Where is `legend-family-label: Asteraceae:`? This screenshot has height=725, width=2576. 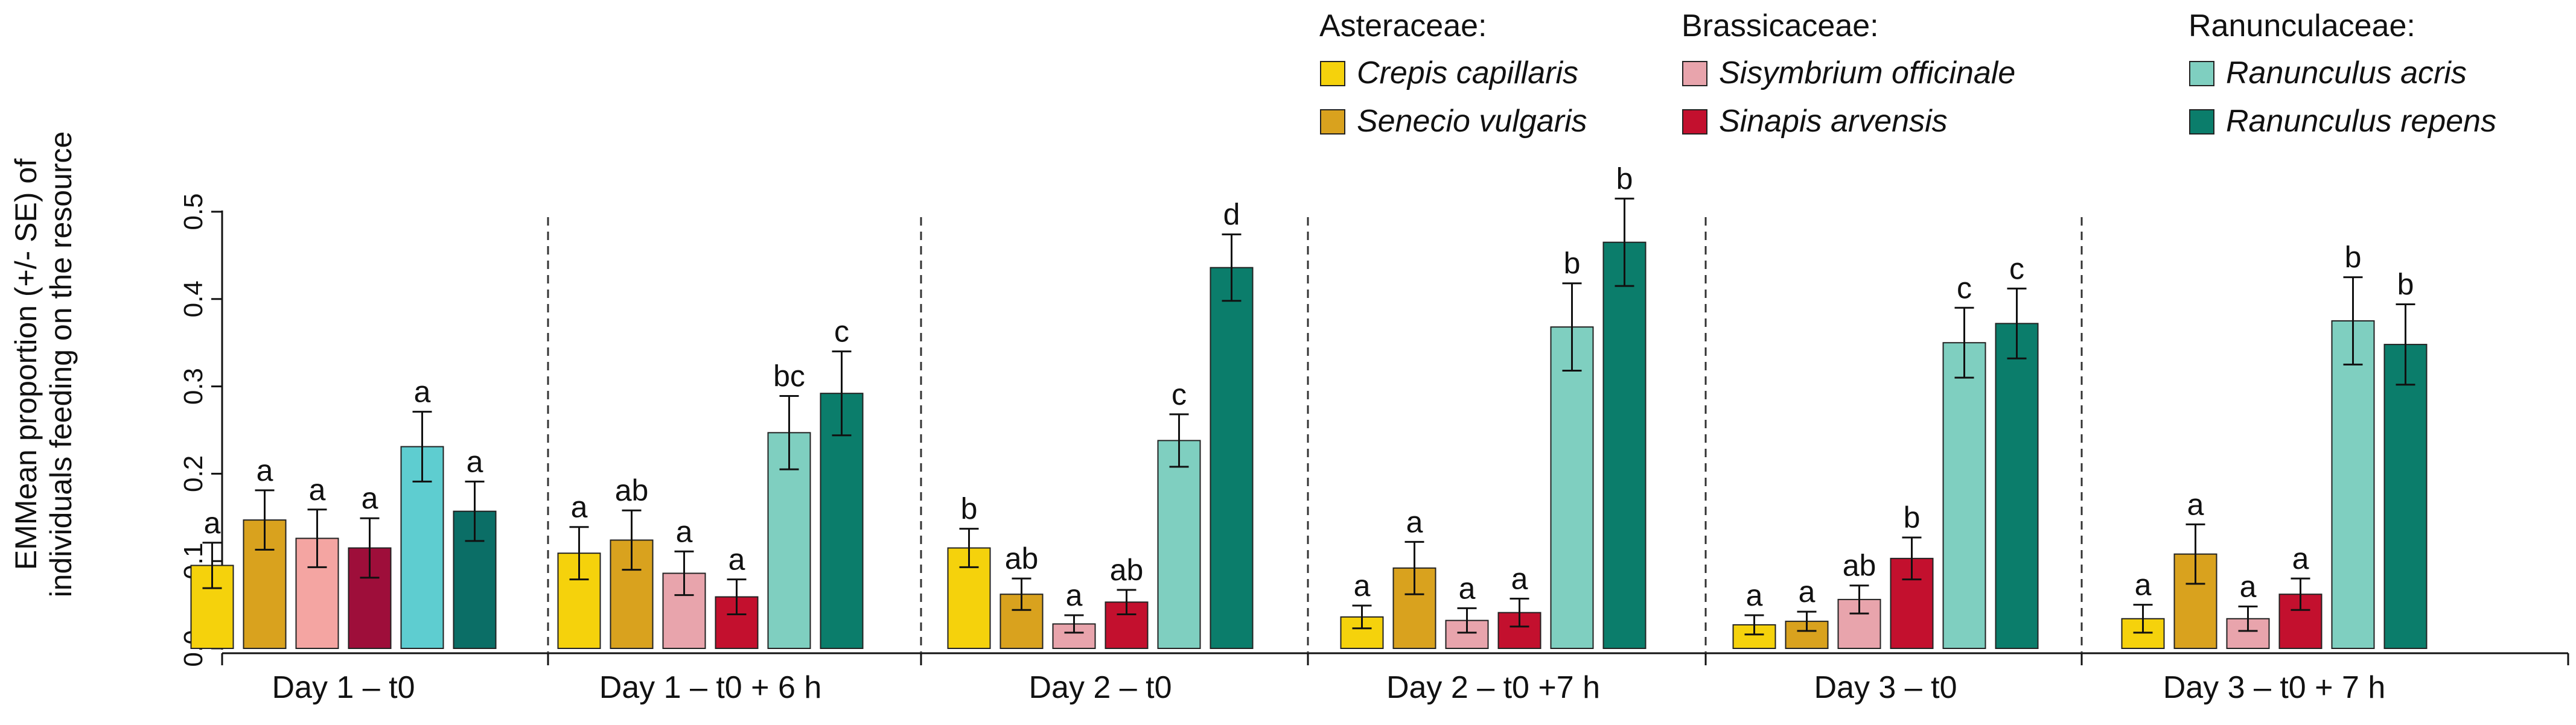
legend-family-label: Asteraceae: is located at coordinates (1403, 26).